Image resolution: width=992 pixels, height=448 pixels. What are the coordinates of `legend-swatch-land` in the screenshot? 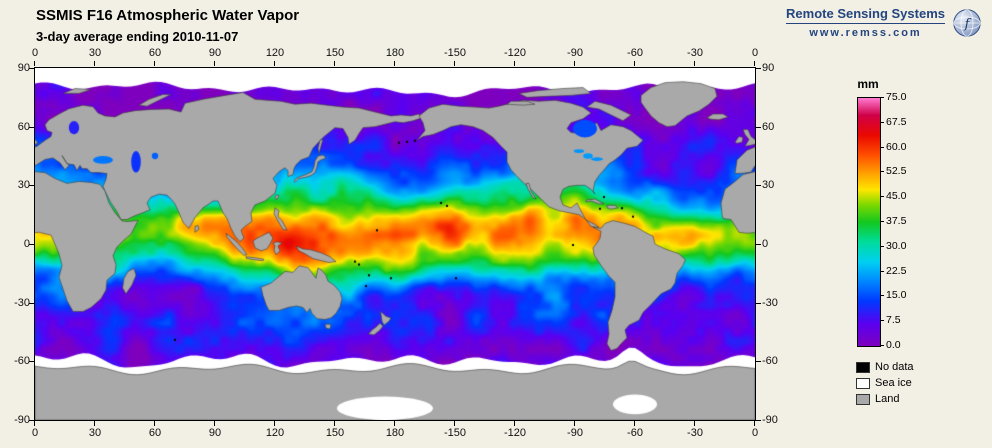 It's located at (863, 399).